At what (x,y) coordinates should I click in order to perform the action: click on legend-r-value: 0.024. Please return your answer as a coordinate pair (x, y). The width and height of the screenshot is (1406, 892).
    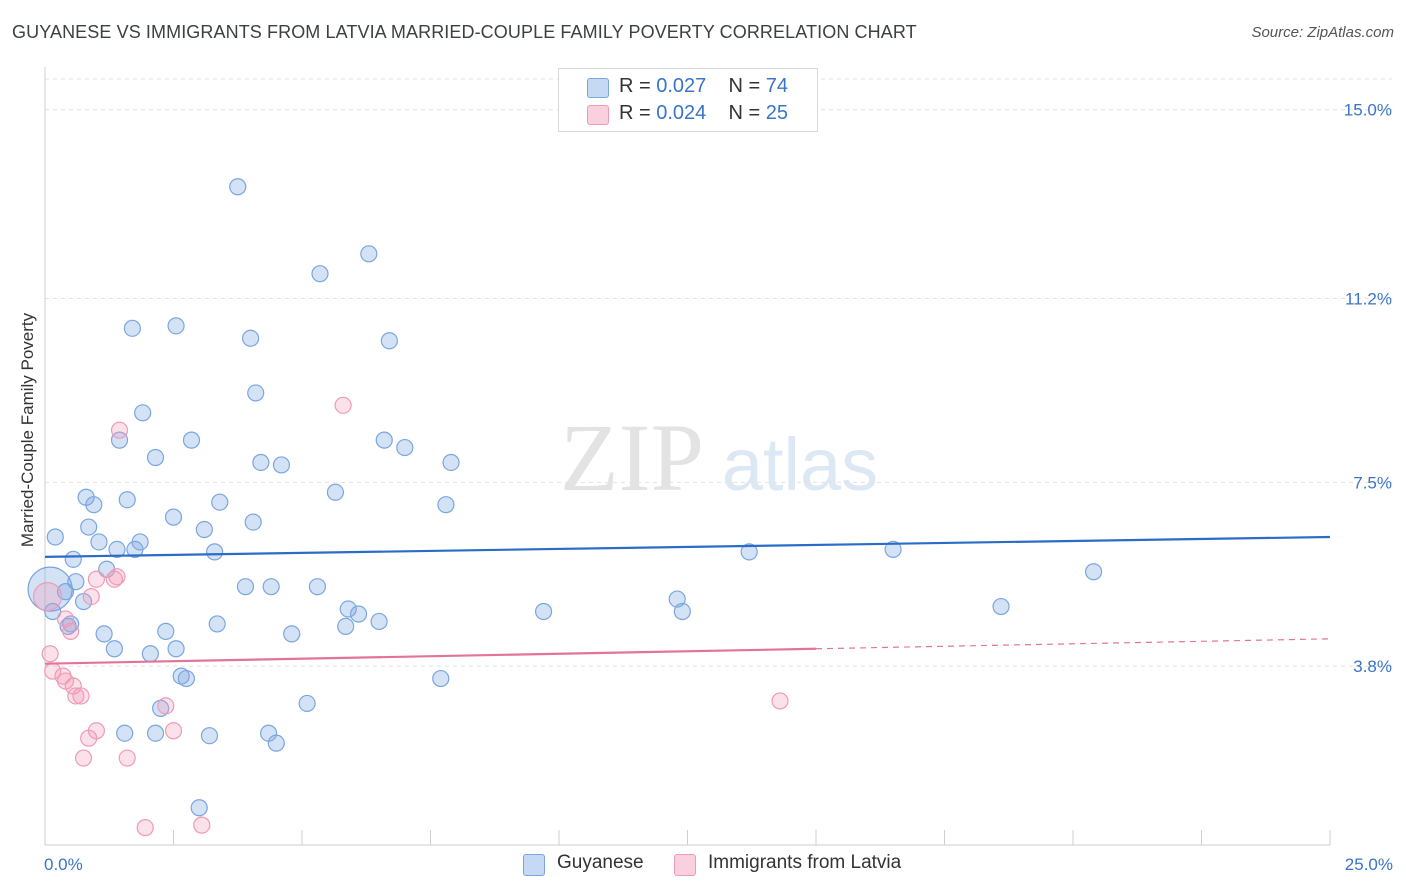
    Looking at the image, I should click on (681, 113).